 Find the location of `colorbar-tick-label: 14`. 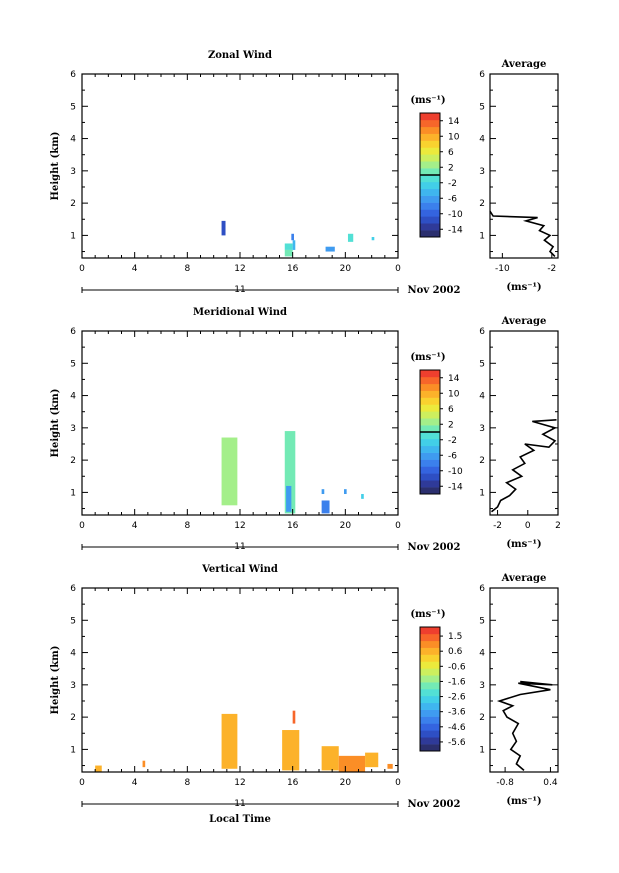

colorbar-tick-label: 14 is located at coordinates (454, 122).